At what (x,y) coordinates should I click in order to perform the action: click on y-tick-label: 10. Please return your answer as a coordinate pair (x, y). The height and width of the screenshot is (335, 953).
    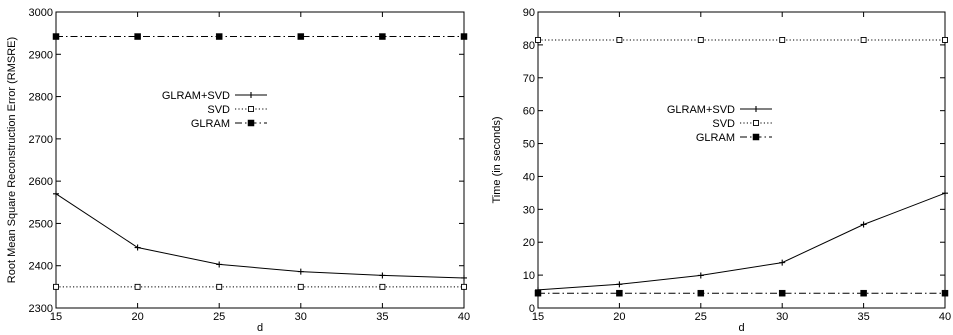
    Looking at the image, I should click on (529, 276).